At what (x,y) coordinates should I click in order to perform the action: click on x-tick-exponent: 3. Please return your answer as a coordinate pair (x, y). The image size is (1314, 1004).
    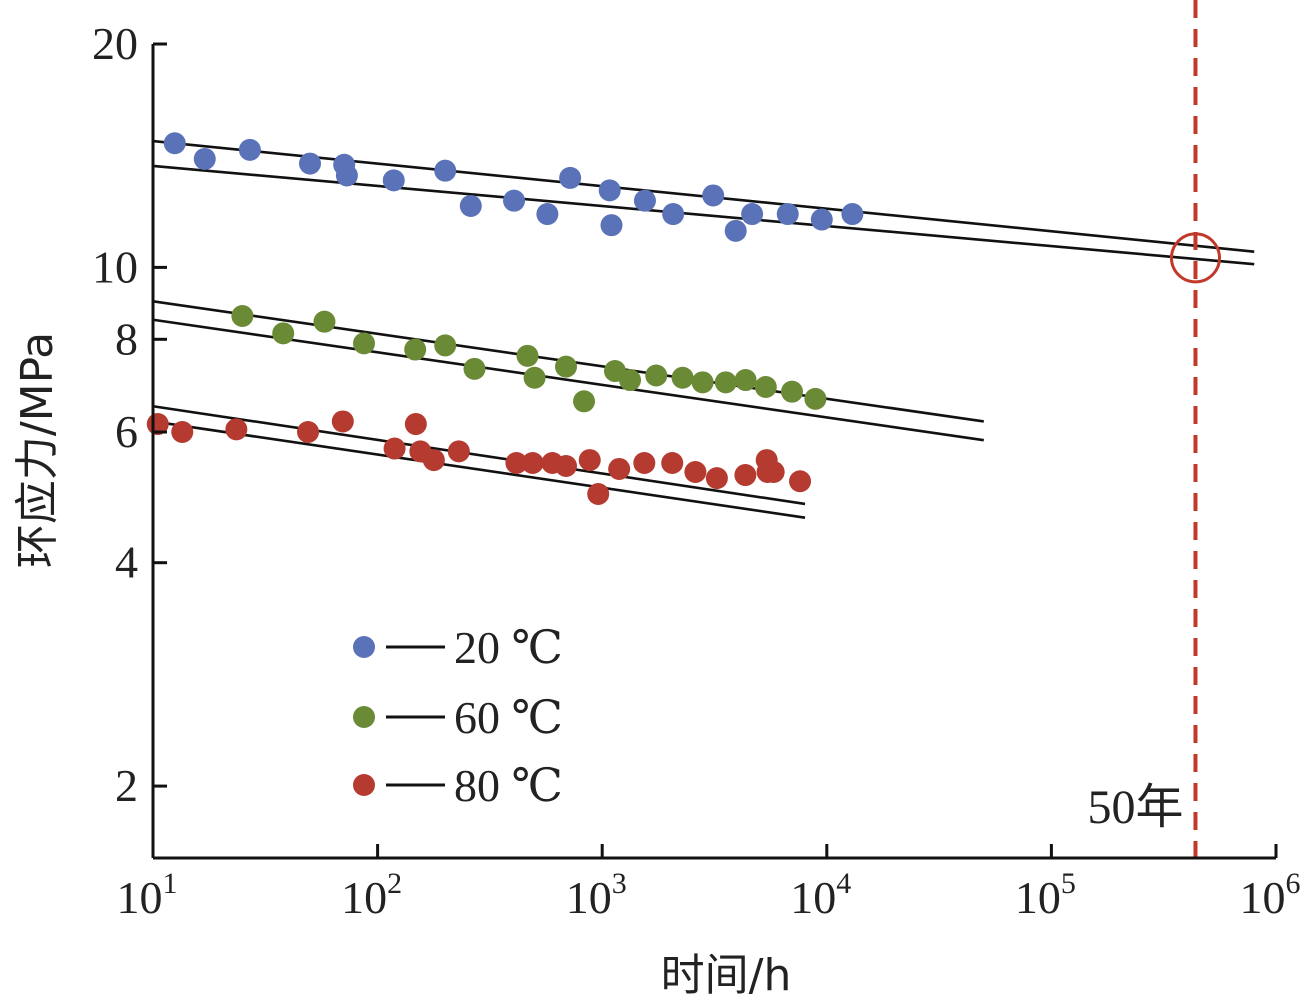
    Looking at the image, I should click on (619, 883).